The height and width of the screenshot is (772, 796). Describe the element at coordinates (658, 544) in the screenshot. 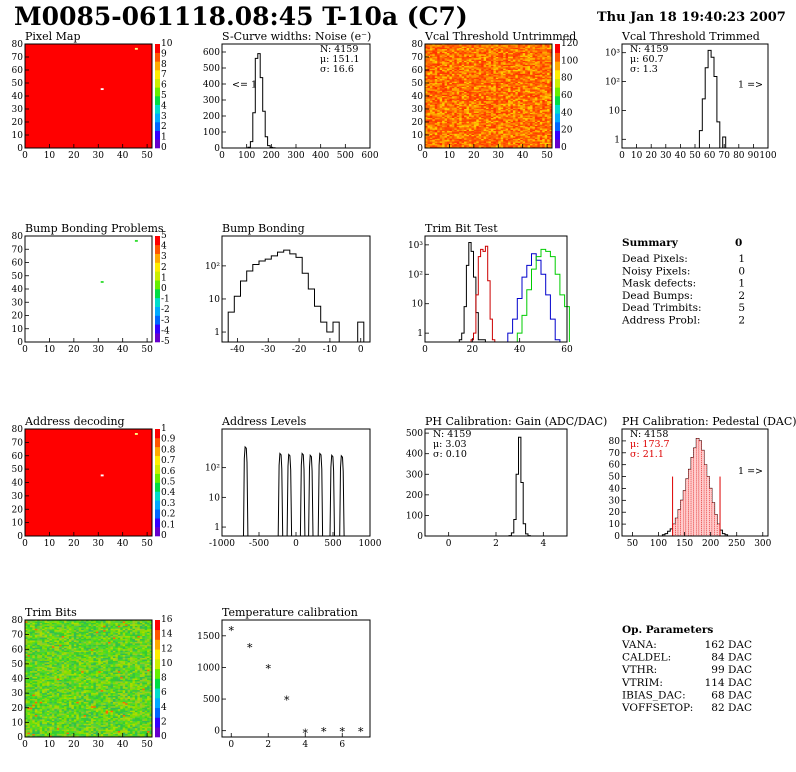

I see `x-tick-label: 100` at that location.